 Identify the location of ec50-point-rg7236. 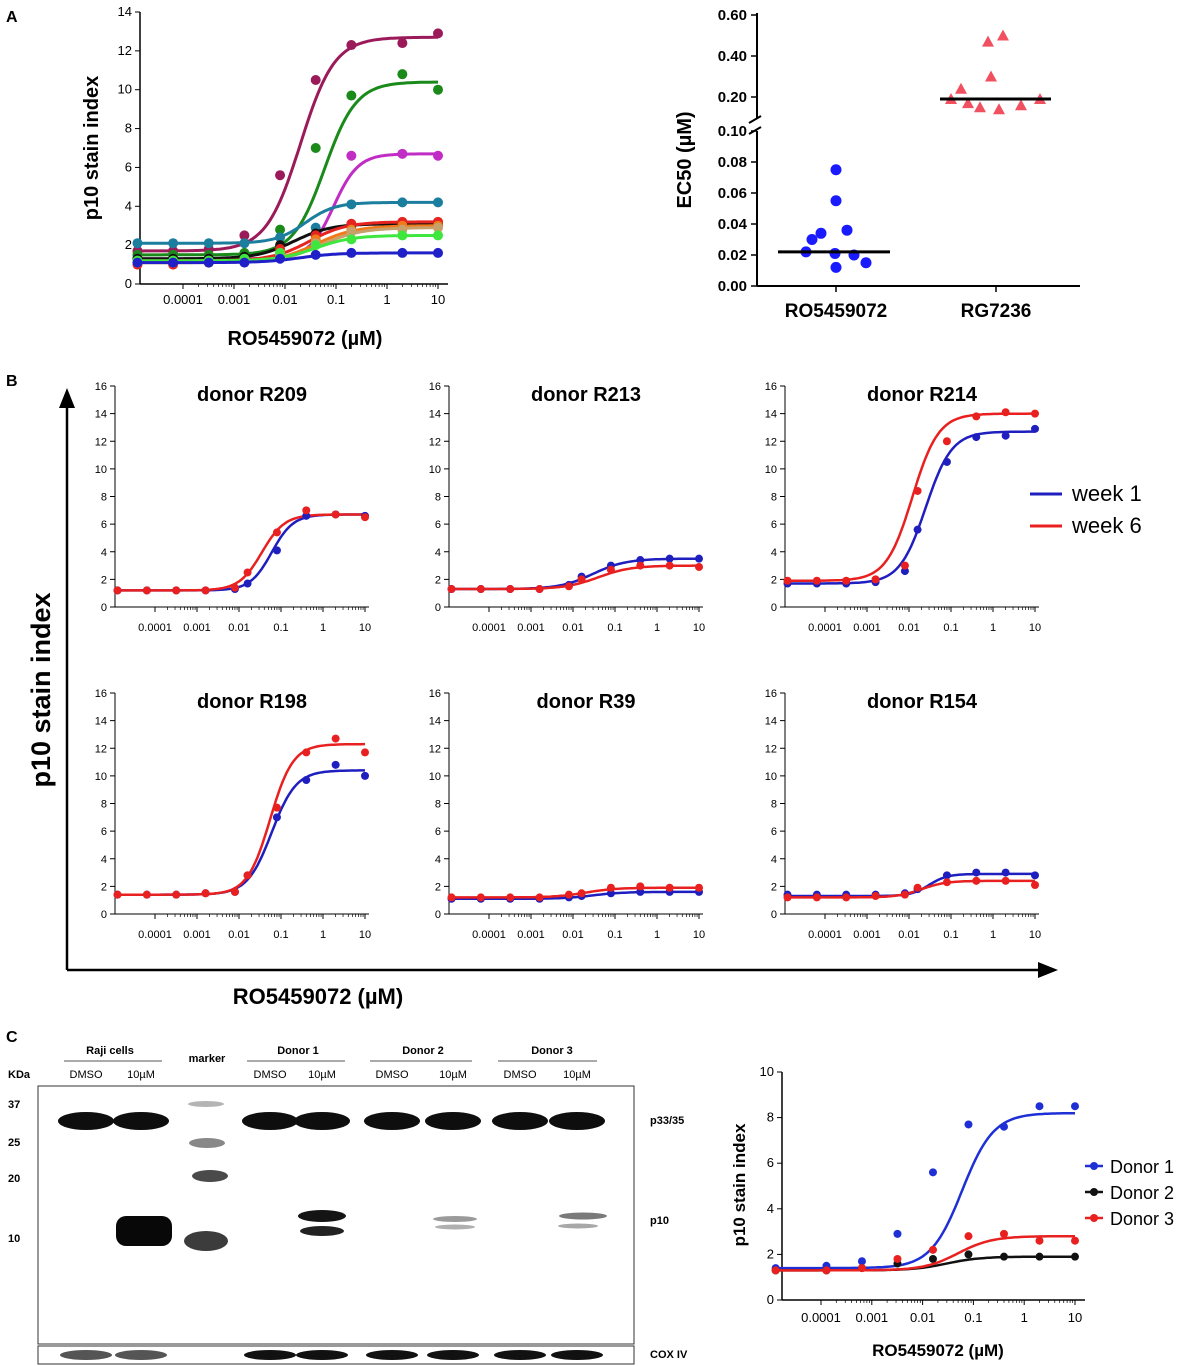
(1021, 105).